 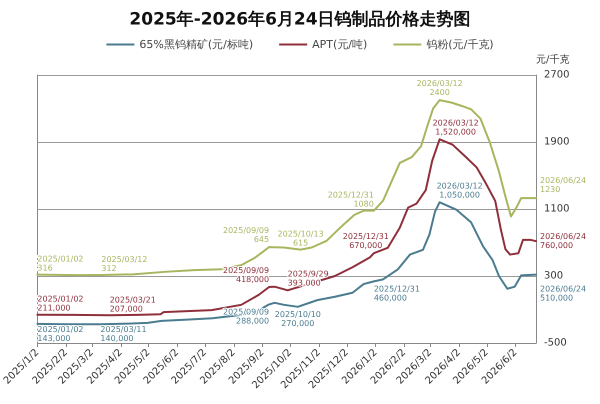 I want to click on data-label: 2025/10/10 270,000, so click(x=297, y=319).